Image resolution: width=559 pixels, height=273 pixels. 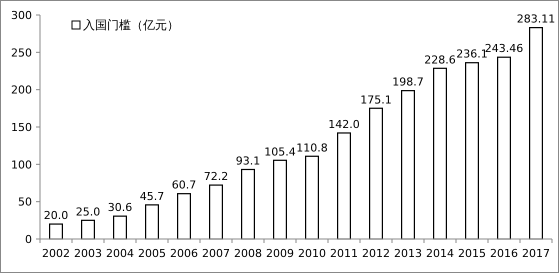 What do you see at coordinates (131, 25) in the screenshot?
I see `legend-label: 入国门槛（亿元）` at bounding box center [131, 25].